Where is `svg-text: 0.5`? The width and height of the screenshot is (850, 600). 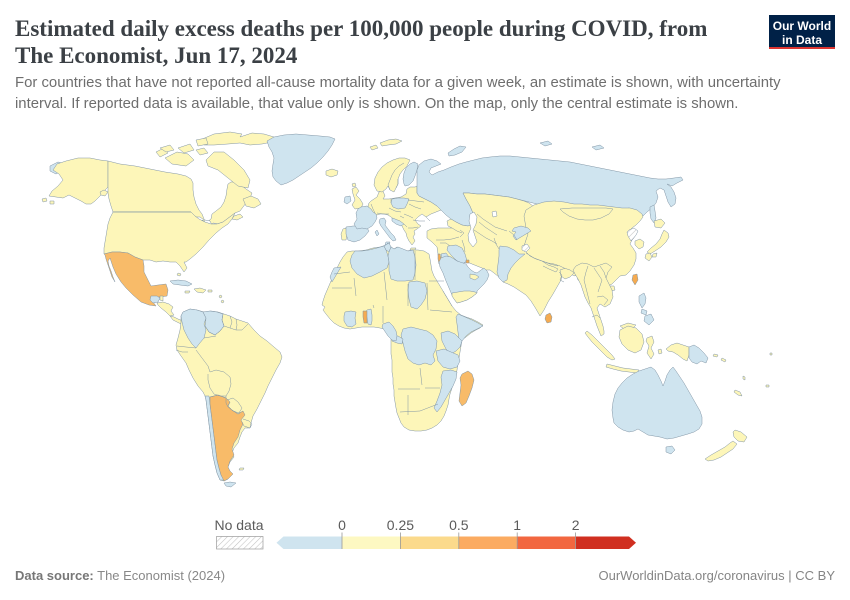
svg-text: 0.5 is located at coordinates (459, 525).